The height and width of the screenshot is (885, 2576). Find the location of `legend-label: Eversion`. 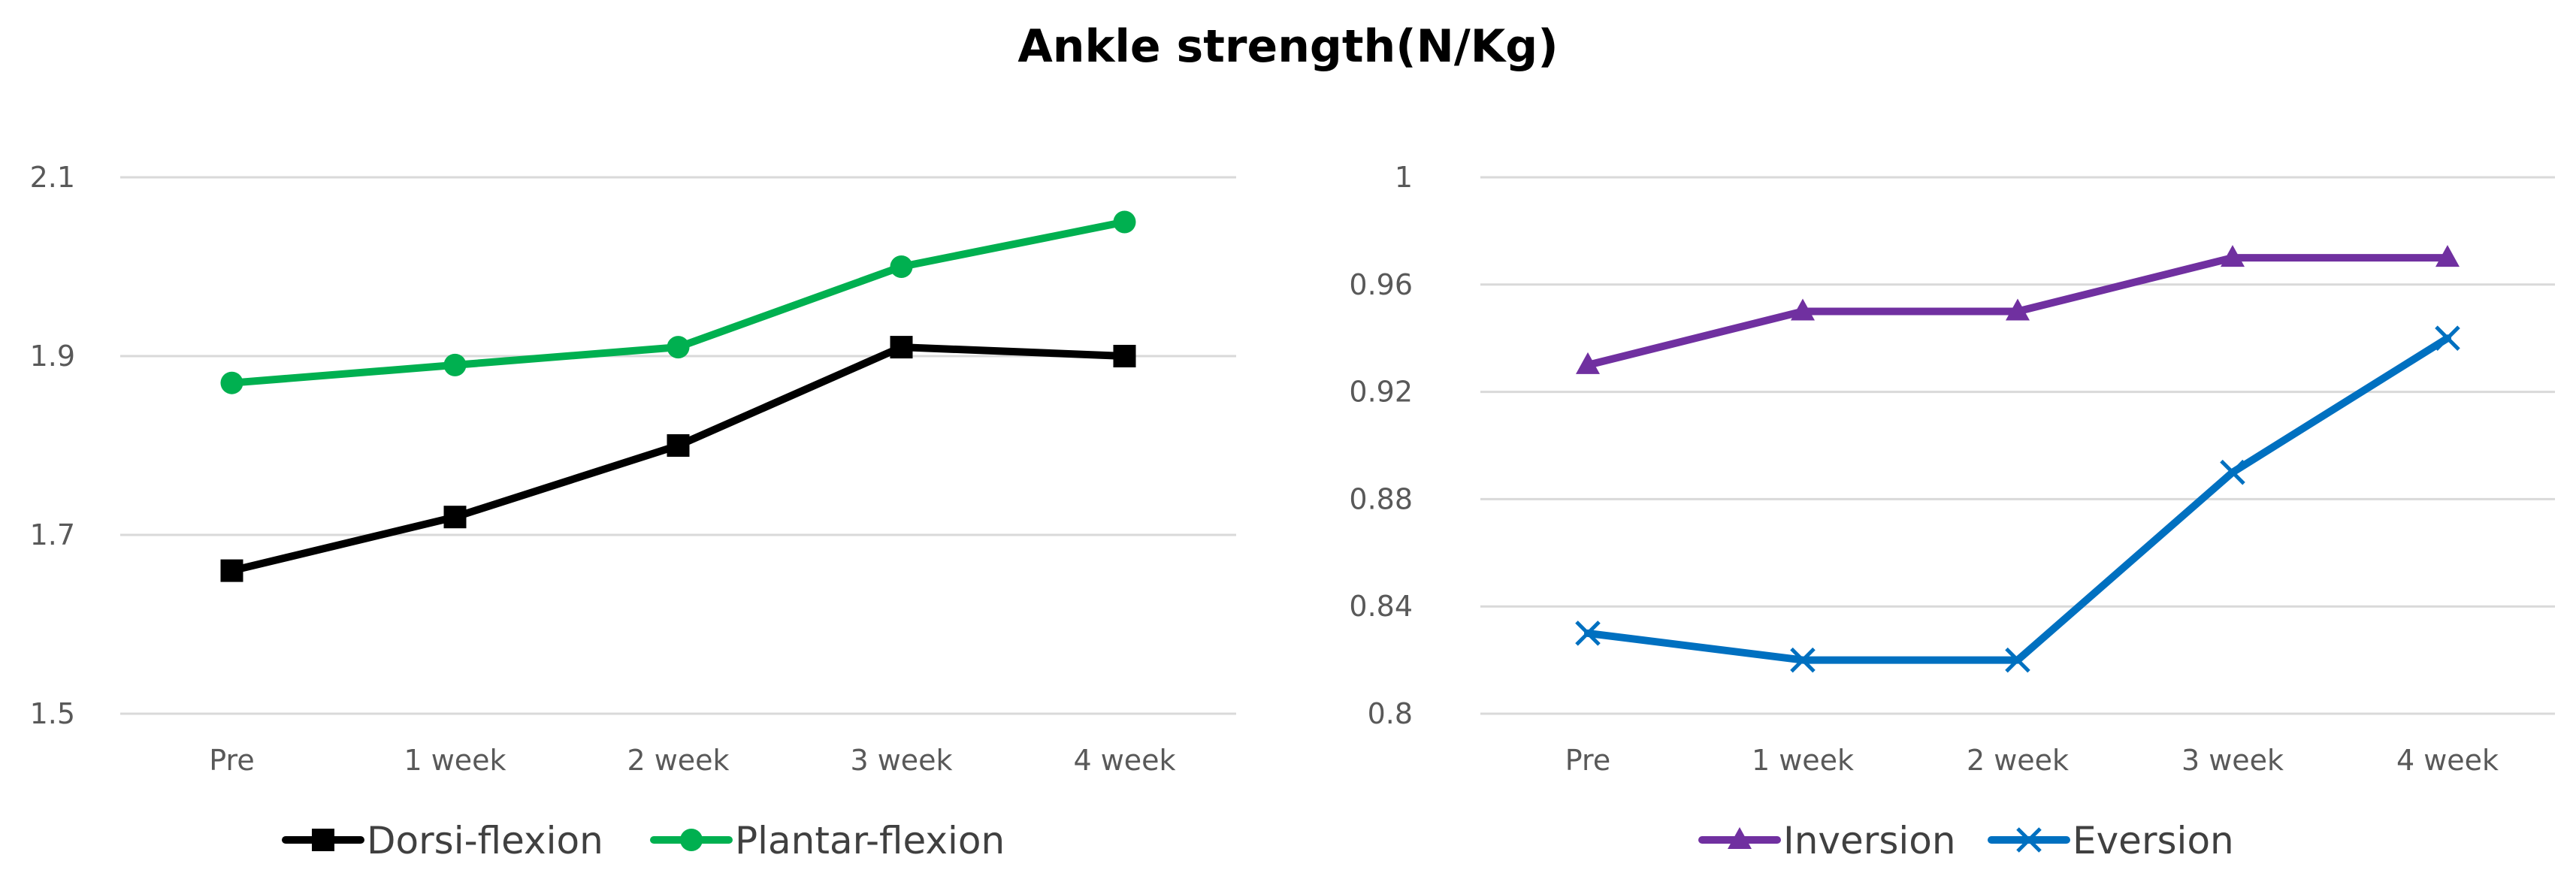

legend-label: Eversion is located at coordinates (2154, 840).